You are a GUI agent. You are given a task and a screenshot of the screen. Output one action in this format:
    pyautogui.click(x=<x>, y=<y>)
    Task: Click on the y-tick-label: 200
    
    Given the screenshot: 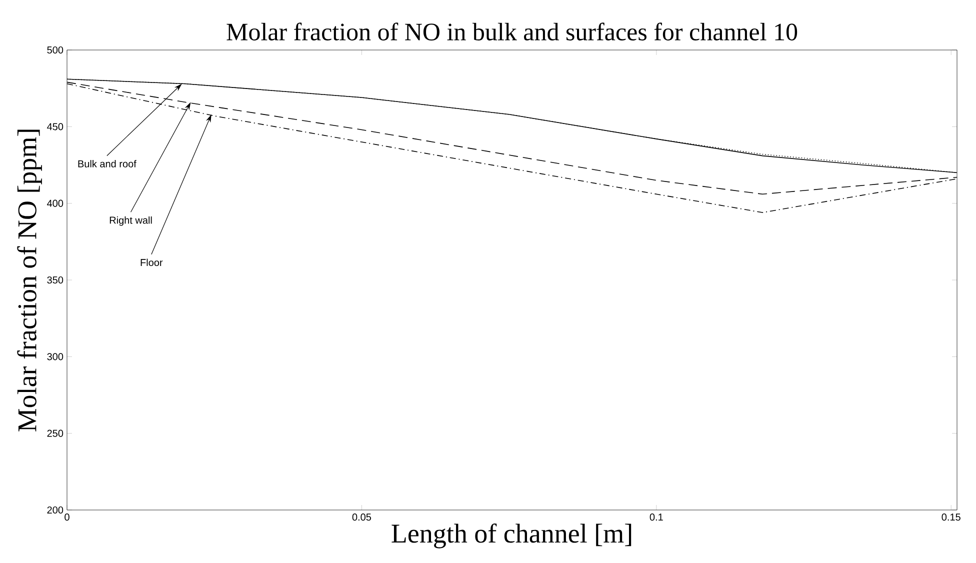 What is the action you would take?
    pyautogui.click(x=55, y=510)
    